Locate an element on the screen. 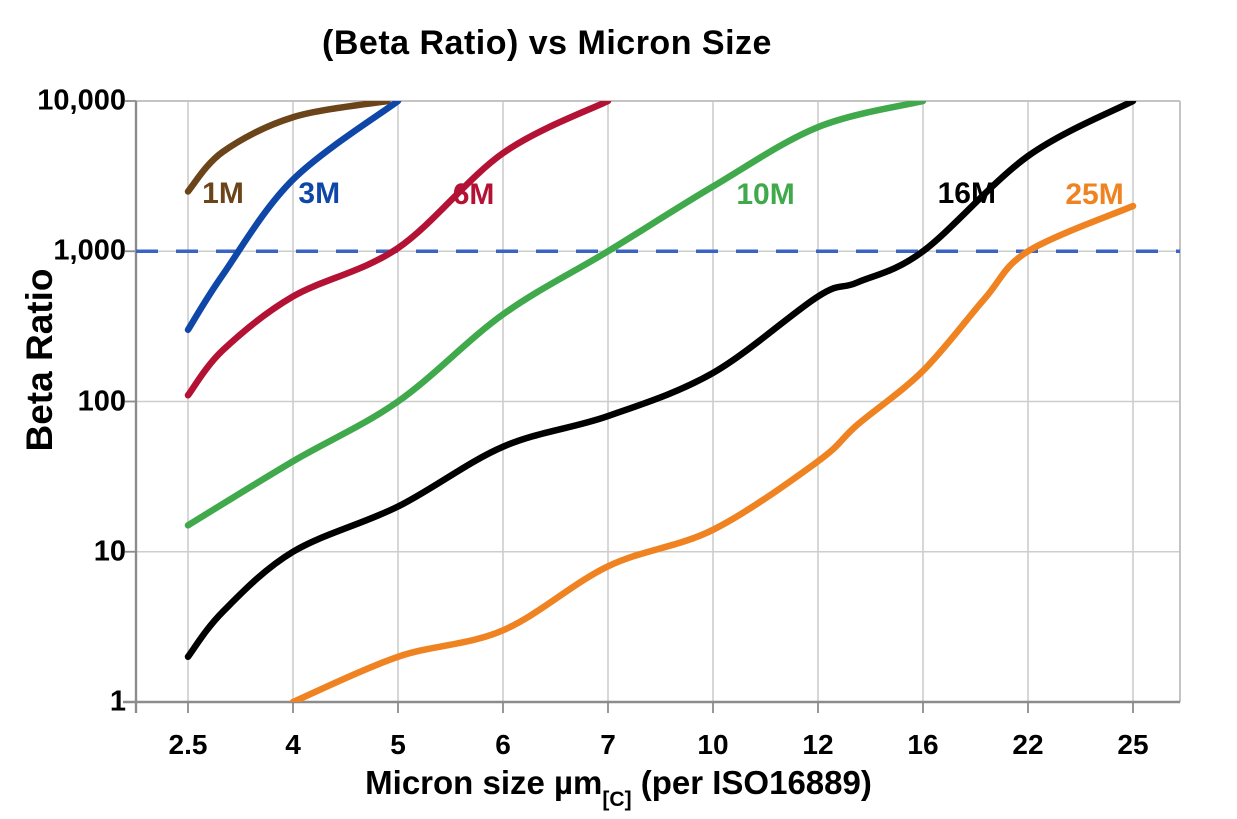  curve-label-25M: 25M is located at coordinates (1094, 195).